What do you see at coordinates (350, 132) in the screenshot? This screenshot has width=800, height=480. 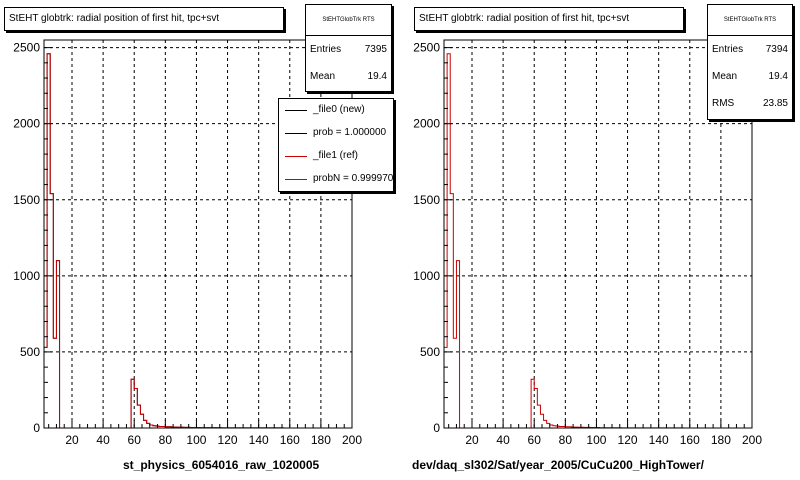 I see `legend-label: prob = 1.000000` at bounding box center [350, 132].